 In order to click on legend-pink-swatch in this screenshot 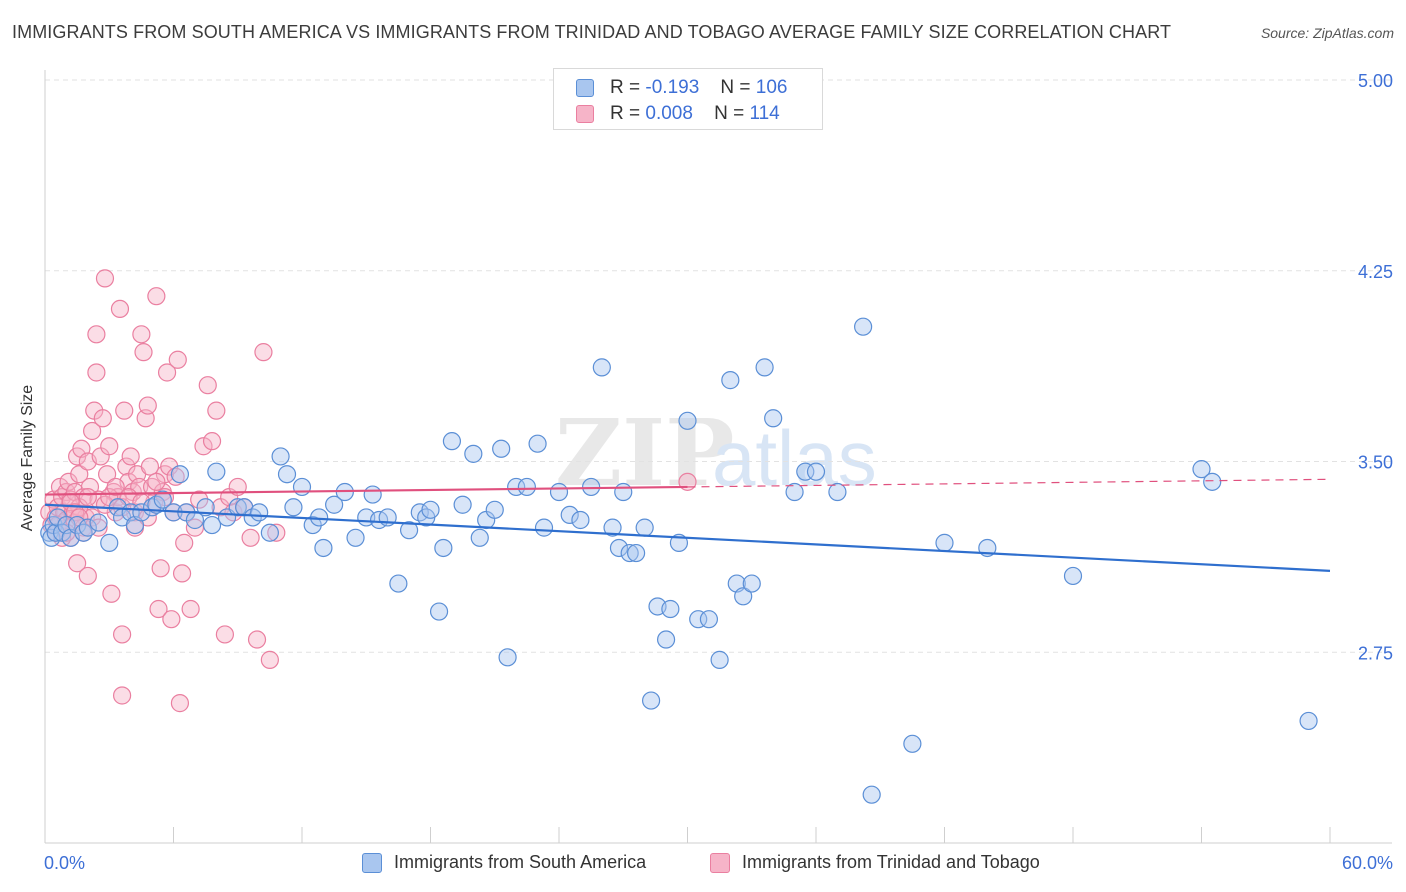, I will do `click(720, 863)`.